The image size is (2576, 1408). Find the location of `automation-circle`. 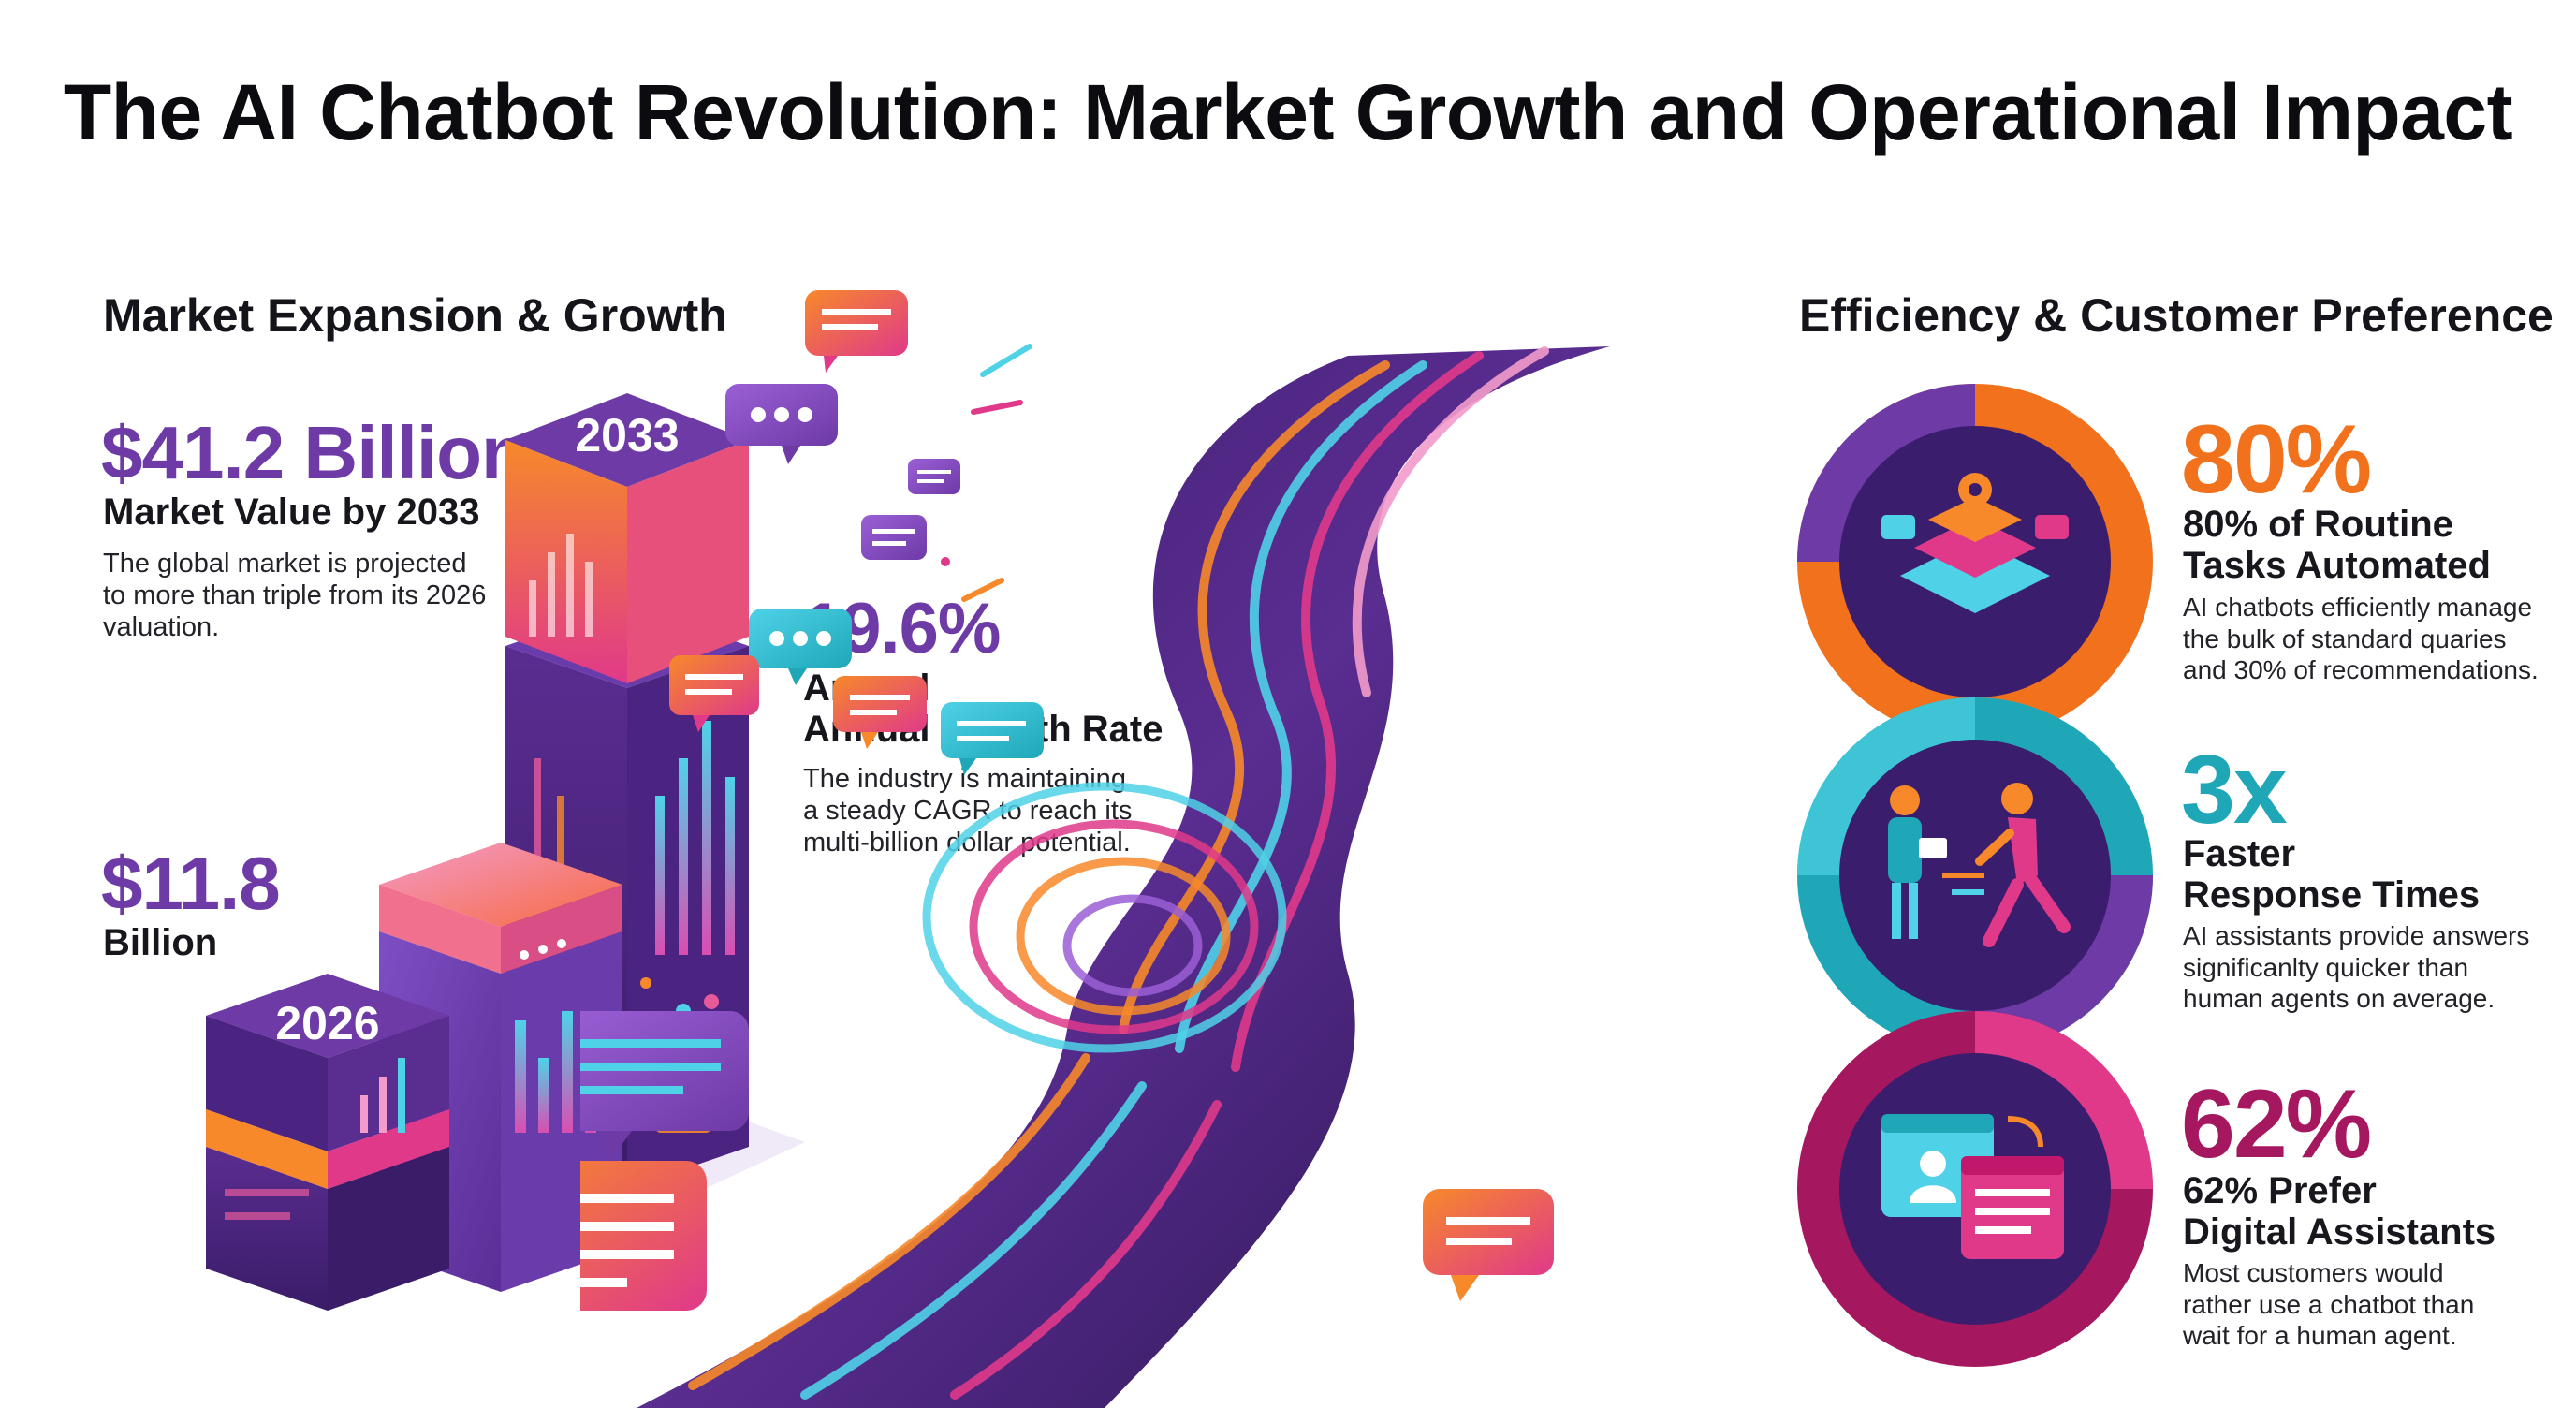

automation-circle is located at coordinates (1975, 562).